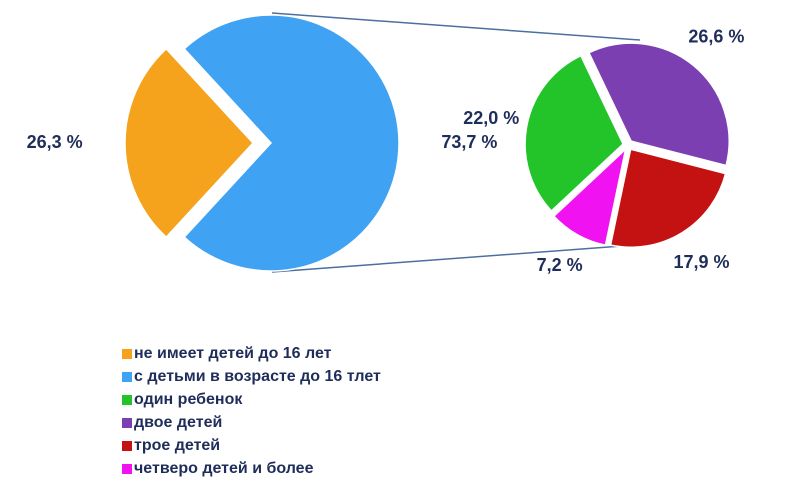  I want to click on value-label: 22,0 %, so click(491, 118).